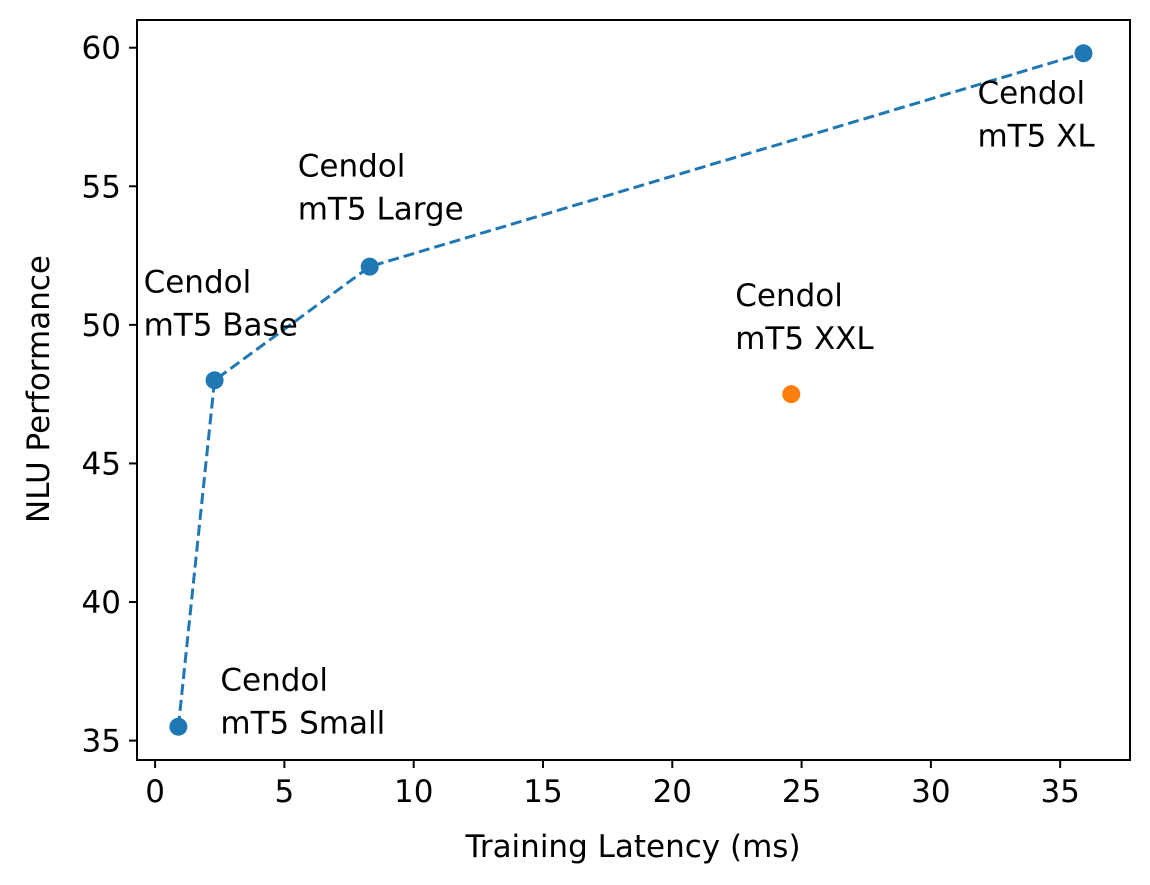  I want to click on x-tick-label: 0, so click(155, 792).